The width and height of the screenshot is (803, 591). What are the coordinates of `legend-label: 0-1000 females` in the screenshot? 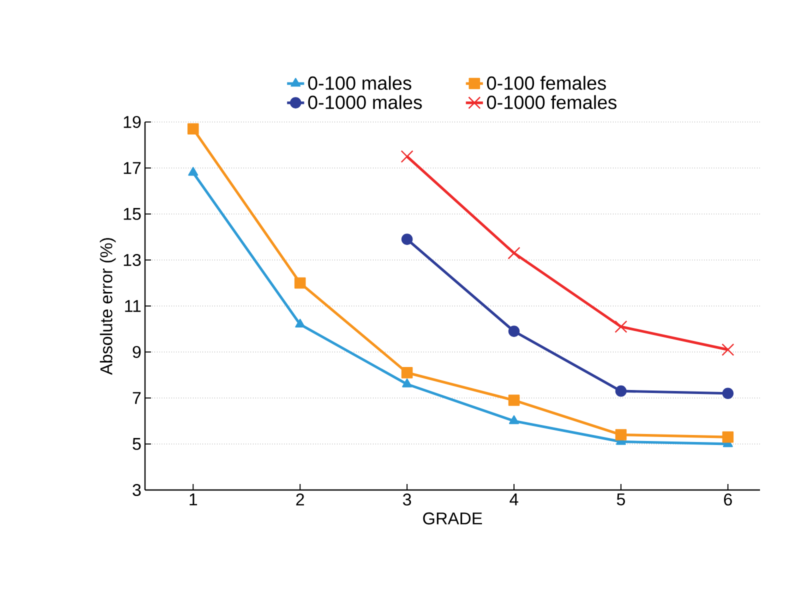 It's located at (551, 102).